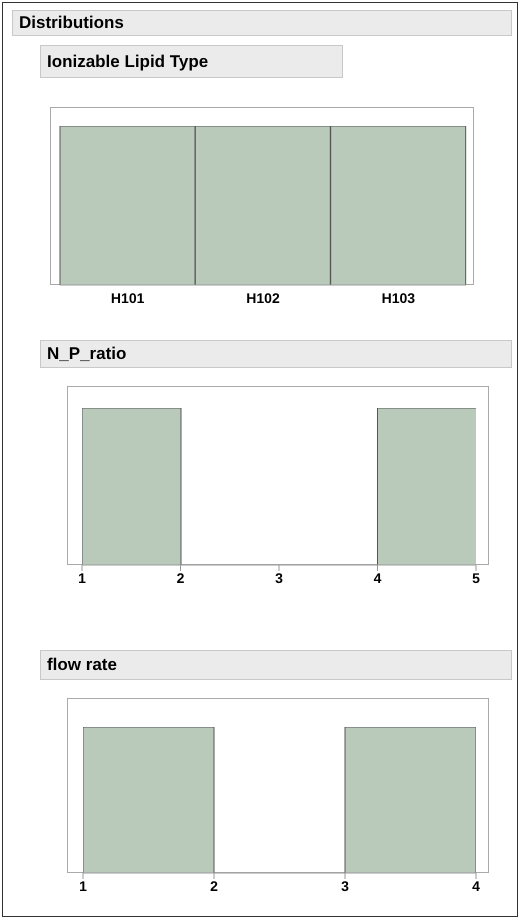  What do you see at coordinates (476, 578) in the screenshot?
I see `x-tick-label: 5` at bounding box center [476, 578].